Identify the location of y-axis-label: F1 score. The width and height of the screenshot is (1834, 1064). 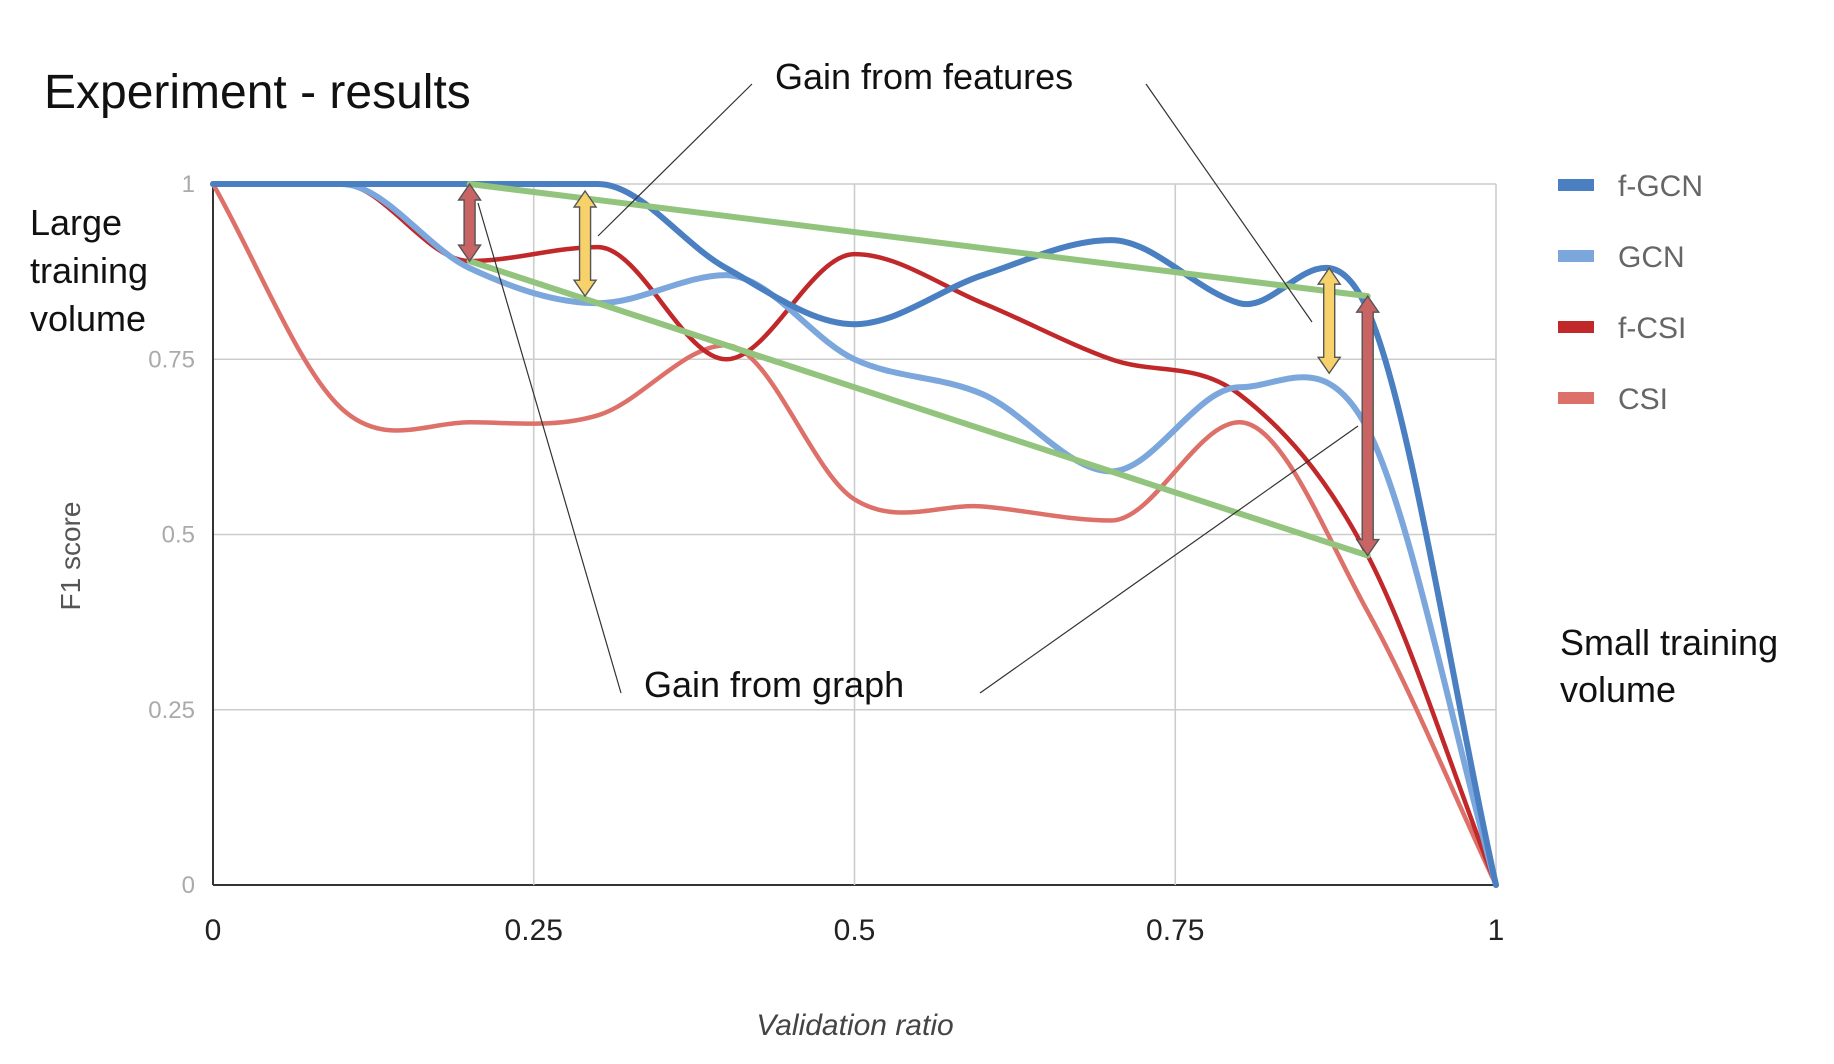
(70, 556).